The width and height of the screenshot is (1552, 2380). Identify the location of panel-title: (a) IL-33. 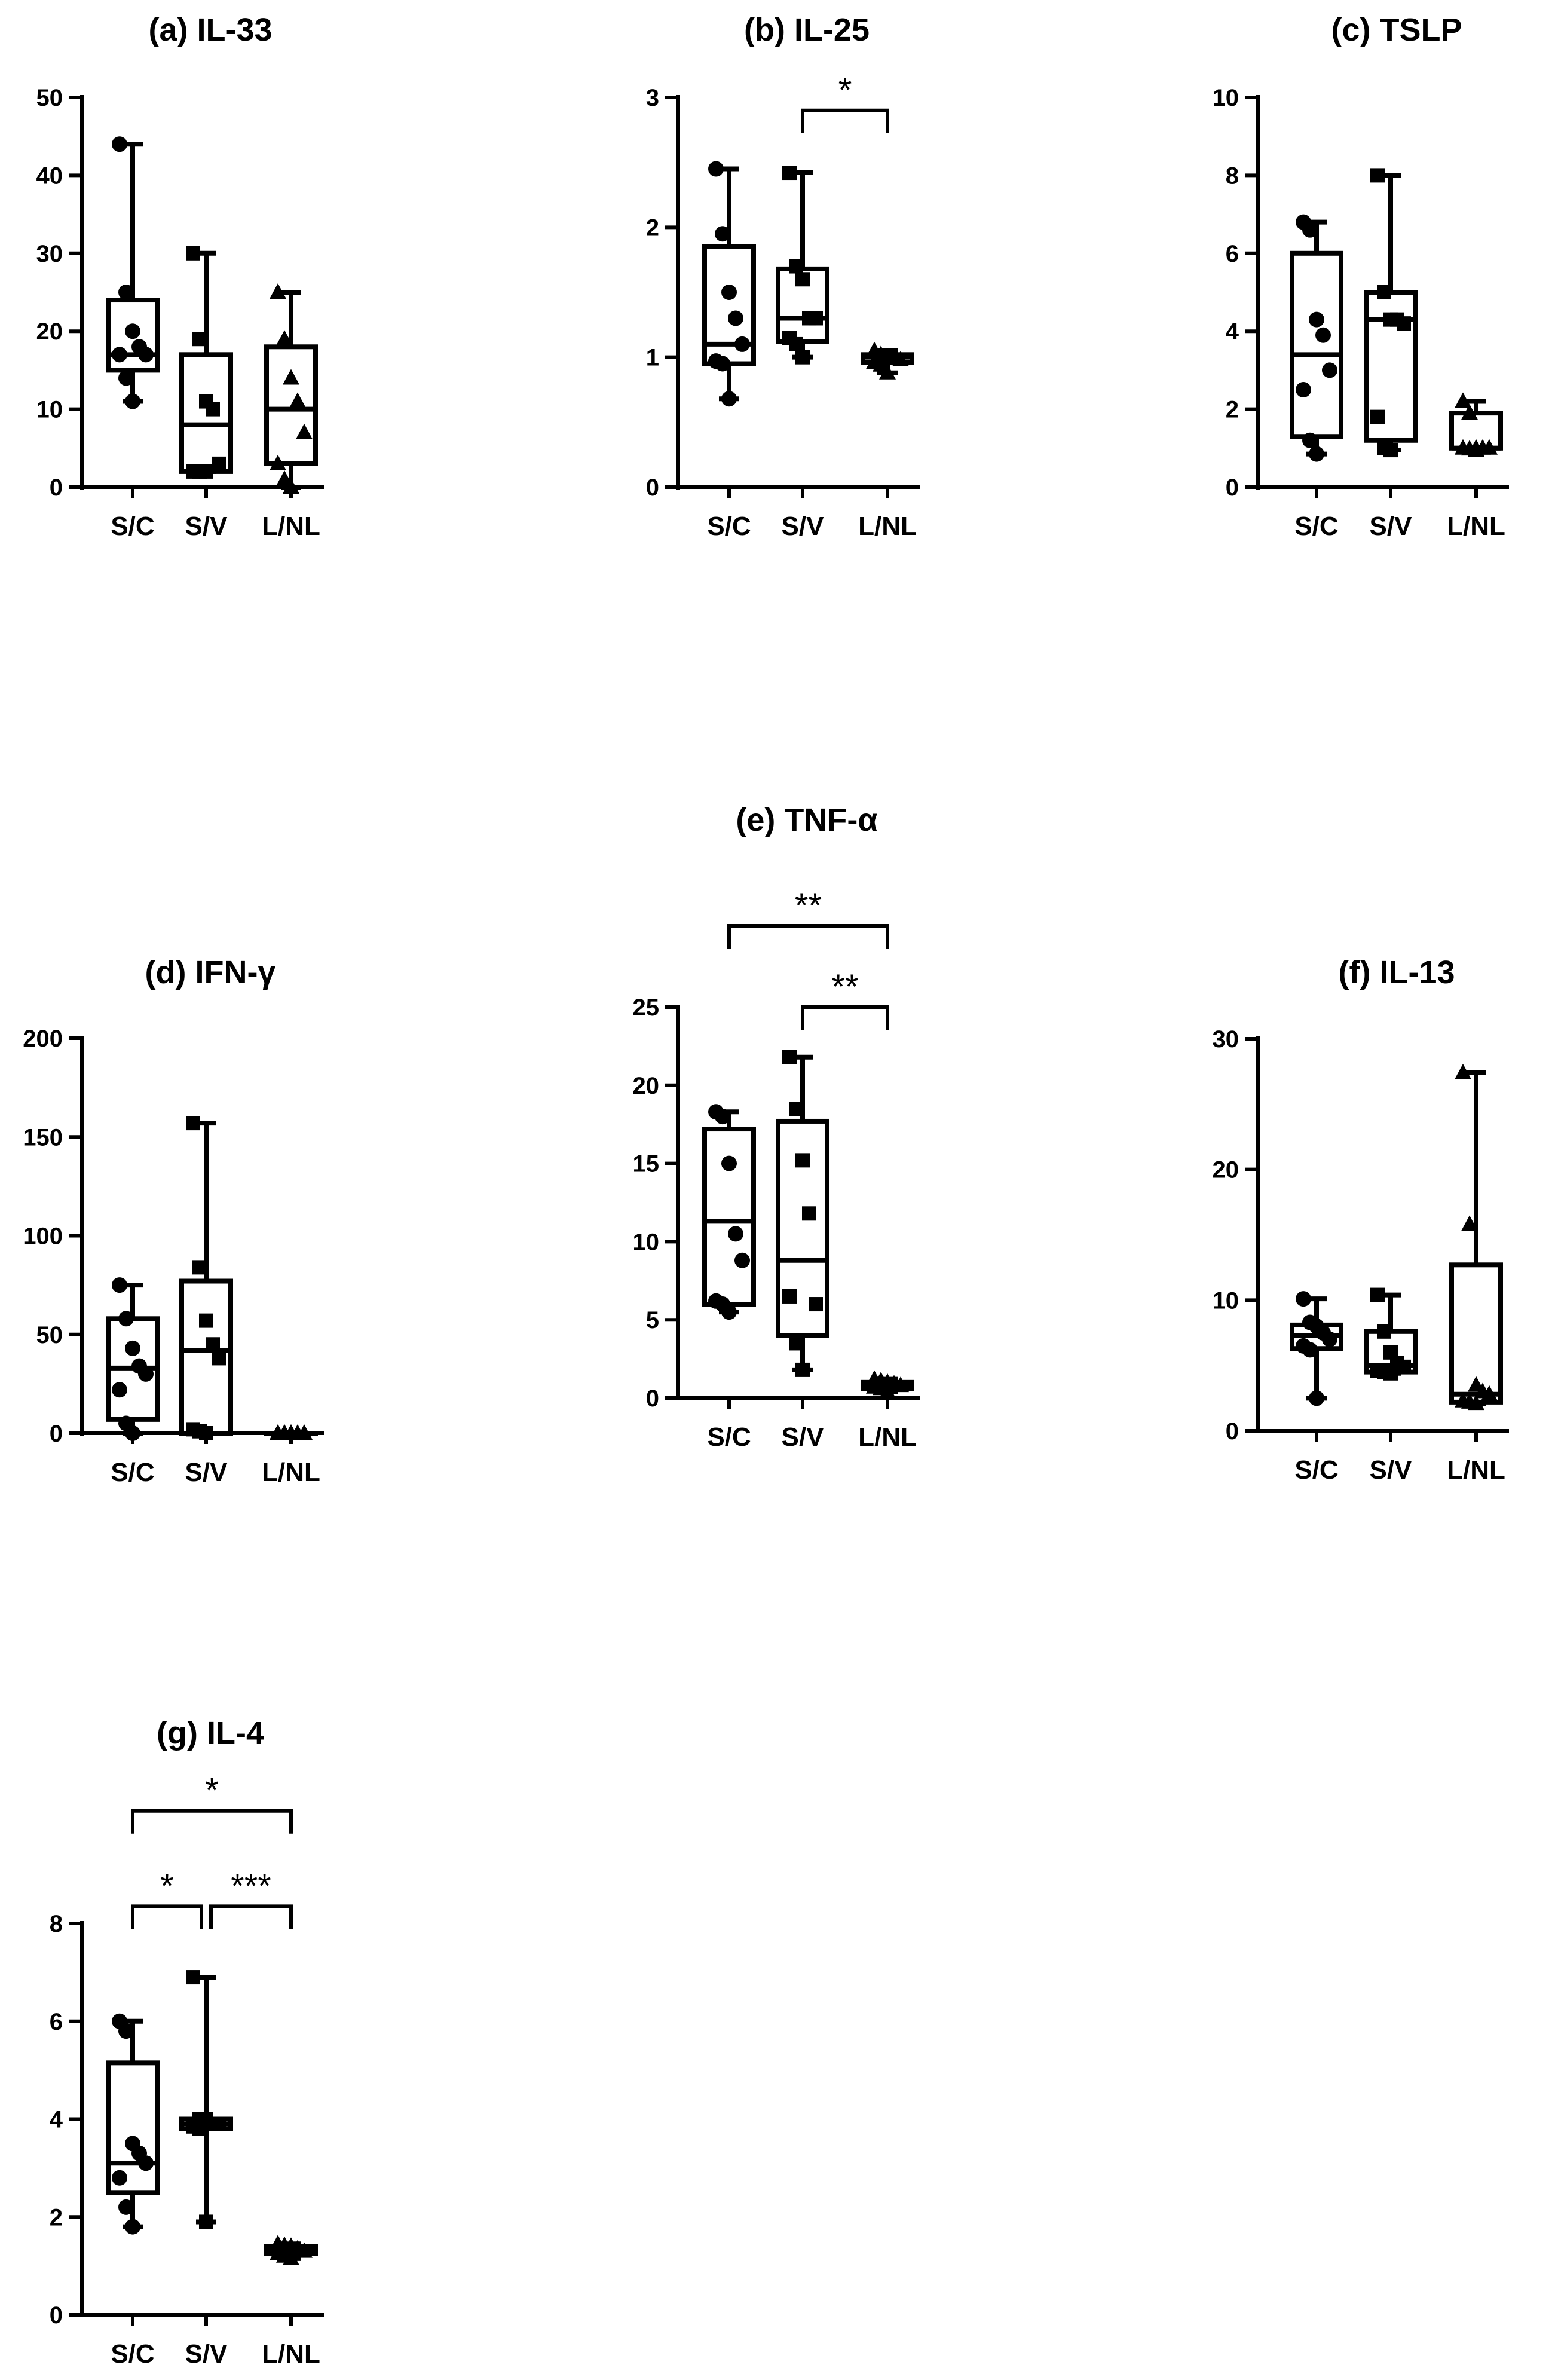
(210, 30).